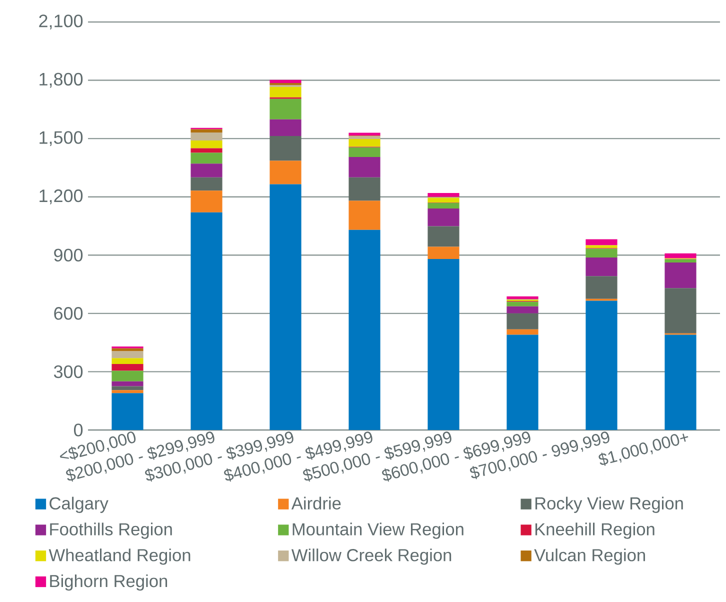  What do you see at coordinates (371, 556) in the screenshot?
I see `legend-label: Willow Creek Region` at bounding box center [371, 556].